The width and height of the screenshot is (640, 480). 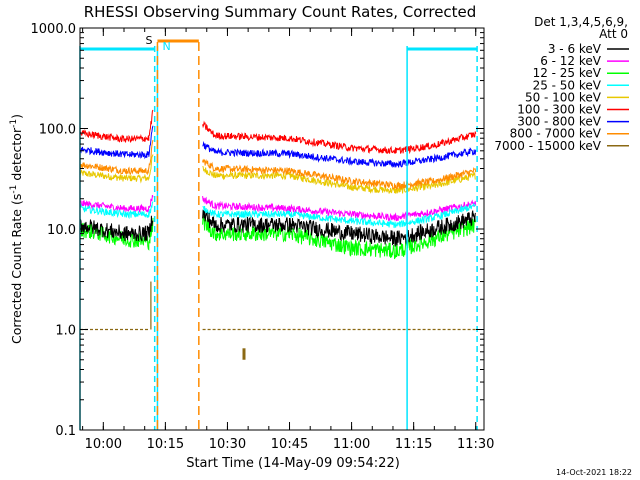 What do you see at coordinates (57, 130) in the screenshot?
I see `y-tick-label: 100.0` at bounding box center [57, 130].